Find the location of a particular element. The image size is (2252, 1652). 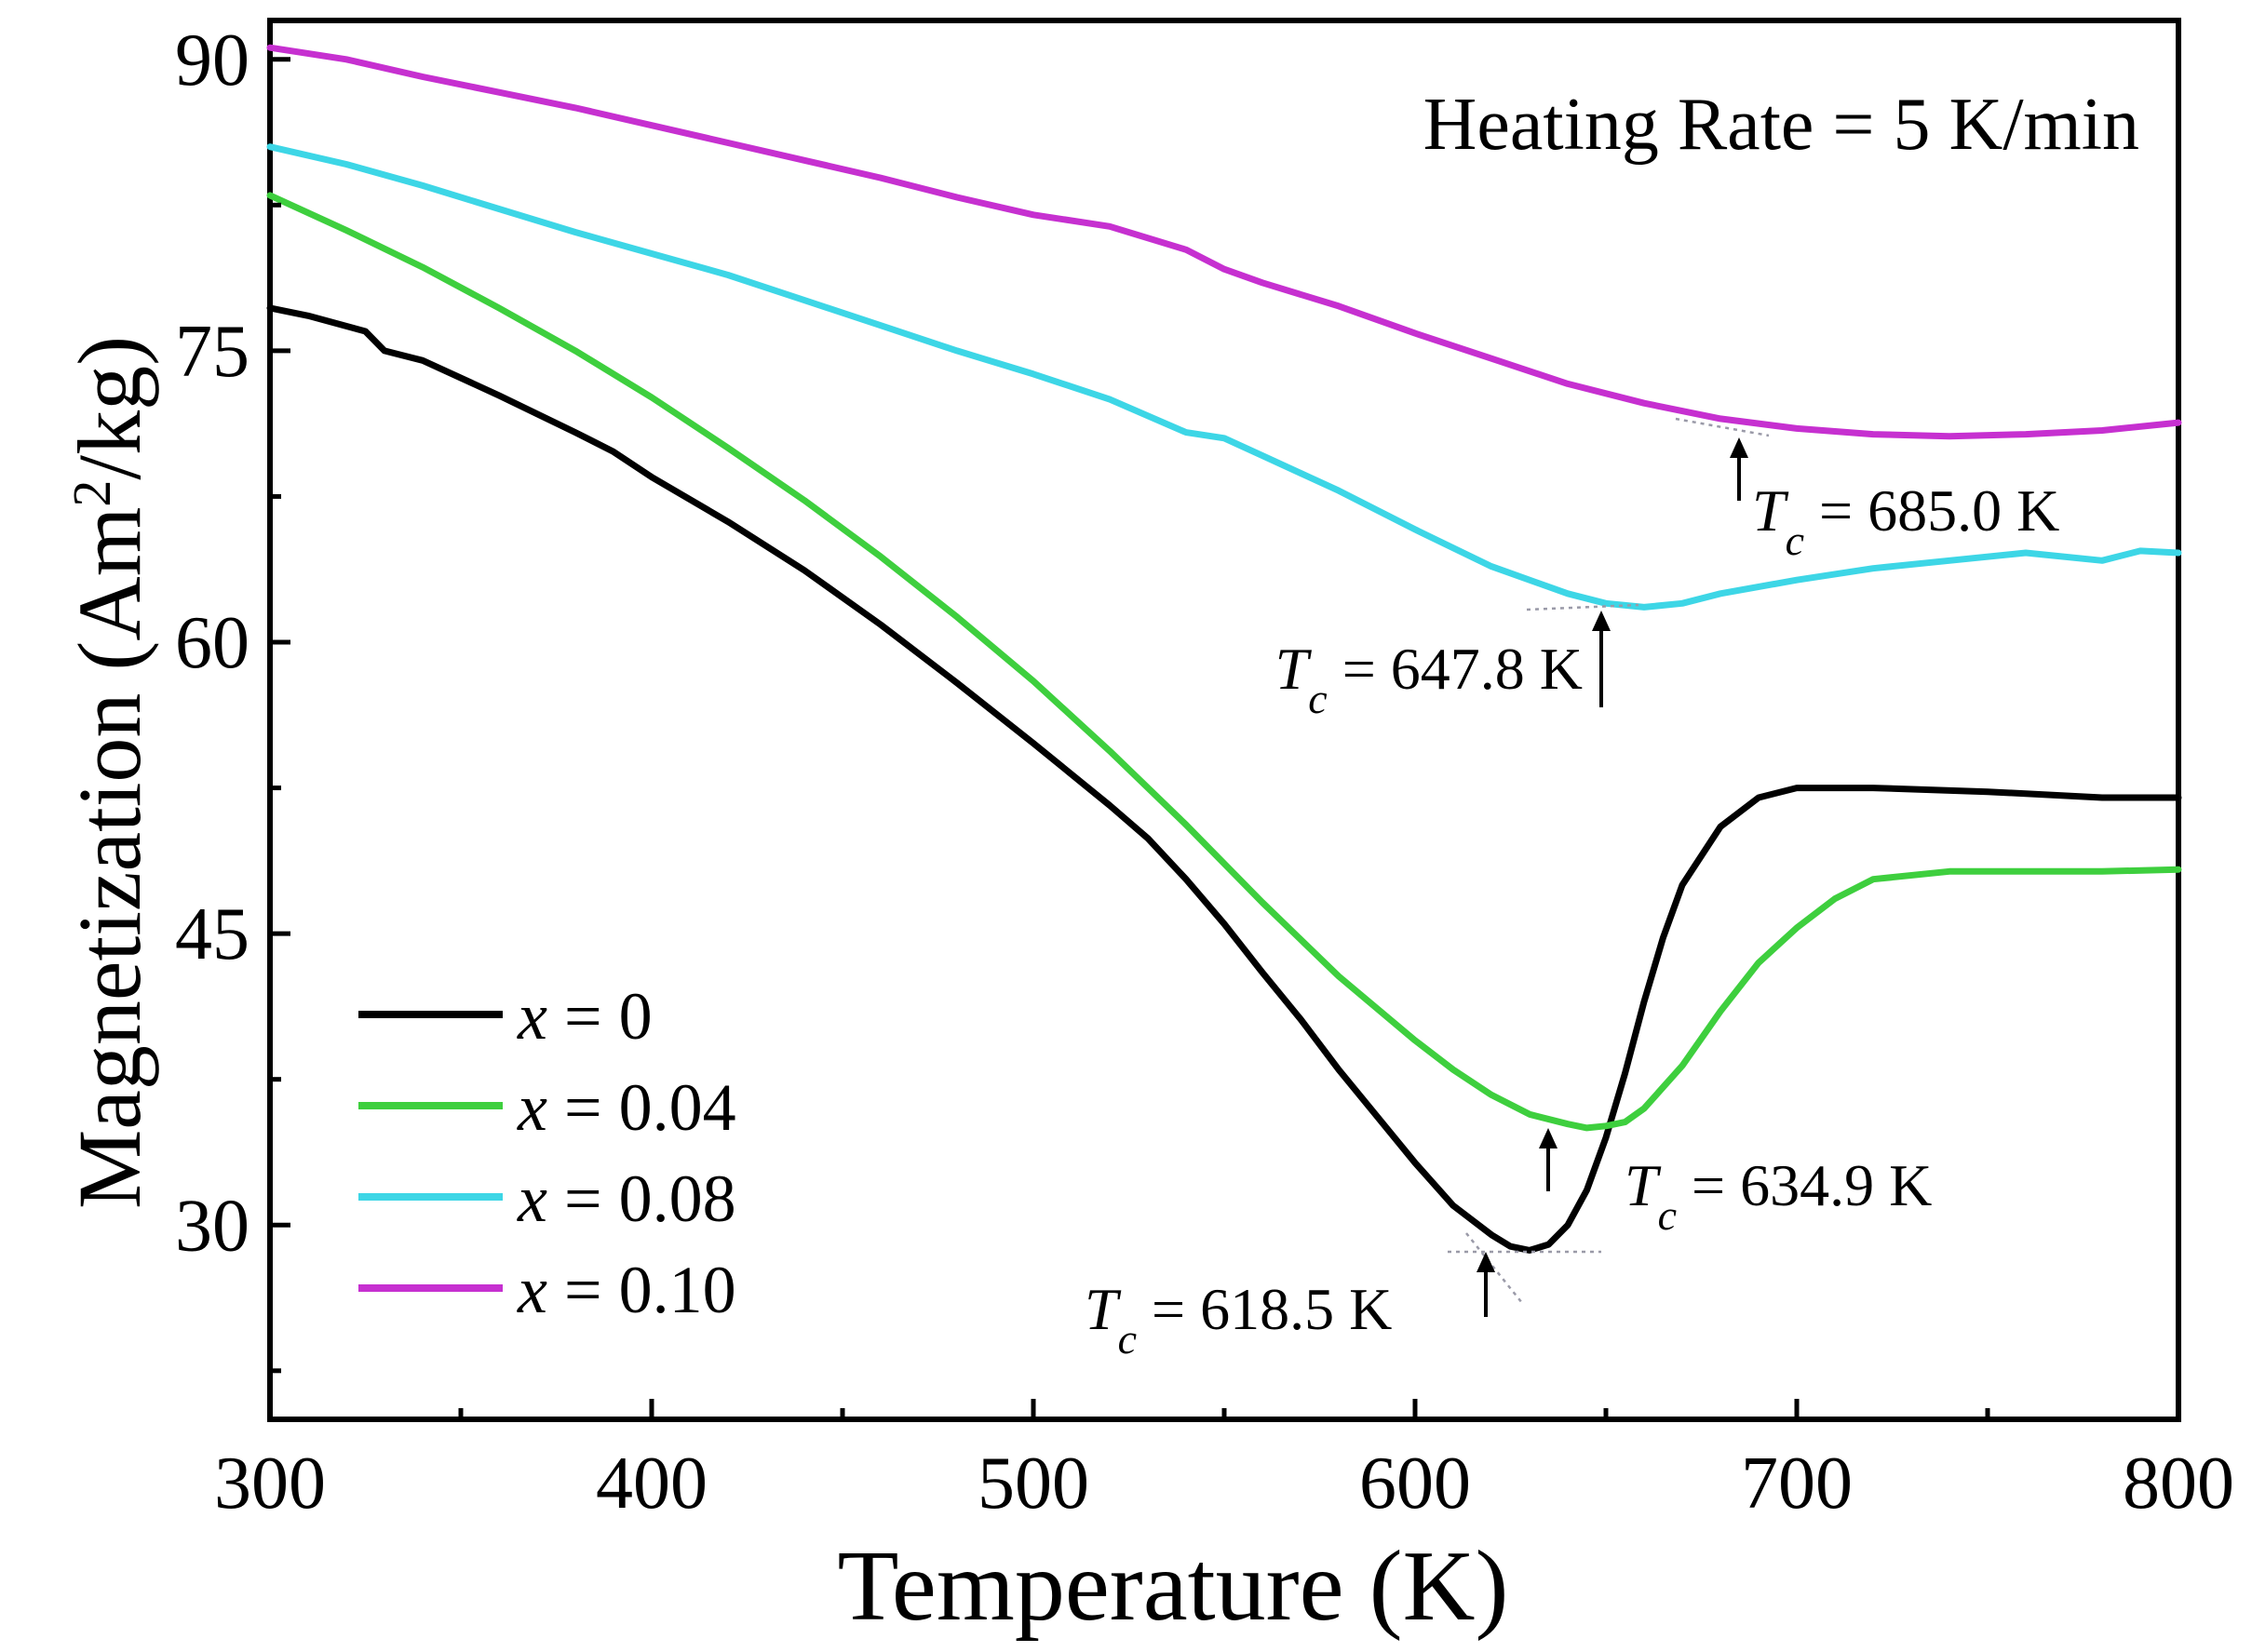

tc-annotation-618: Tc = 618.5 K is located at coordinates (1343, 1298).